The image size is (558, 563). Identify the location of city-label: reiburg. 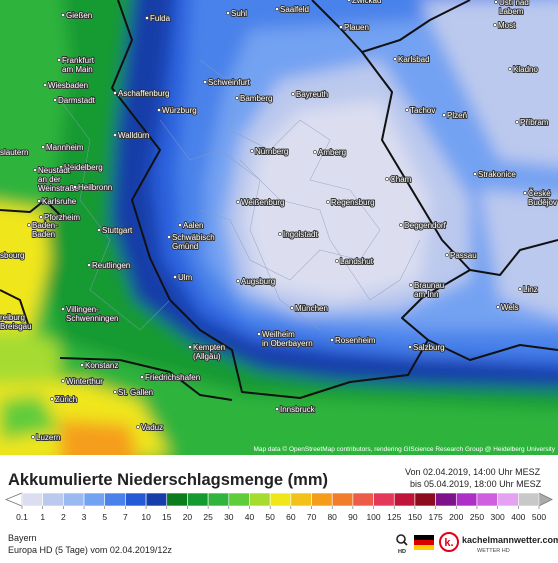
(12, 317).